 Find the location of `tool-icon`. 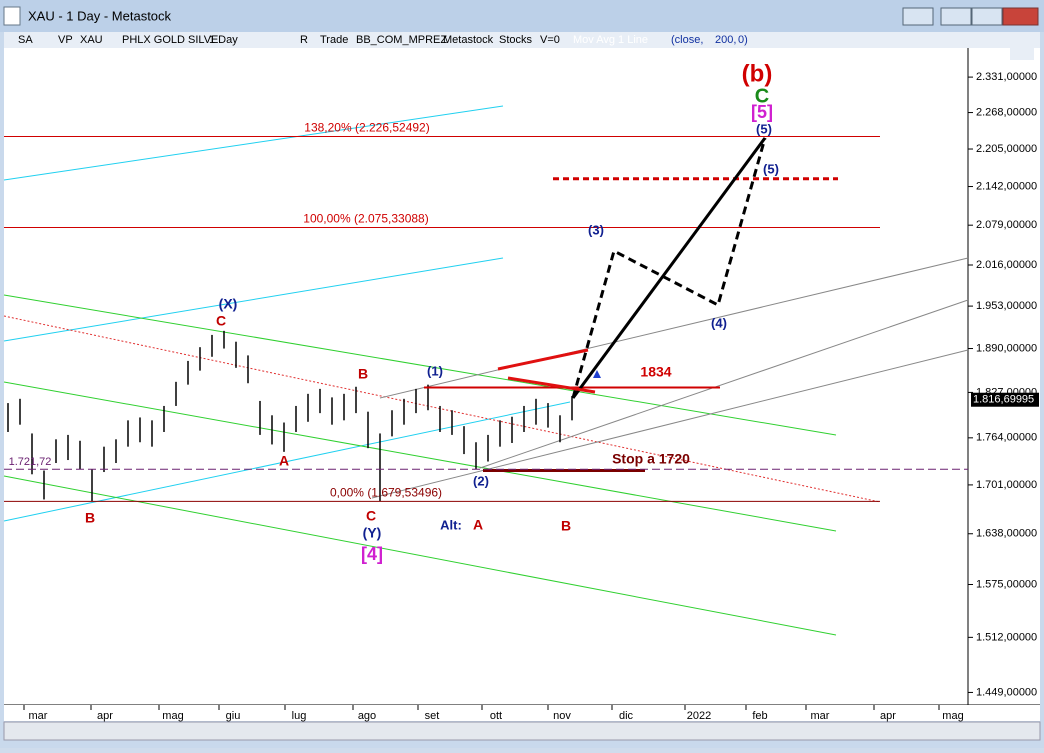

tool-icon is located at coordinates (1022, 50).